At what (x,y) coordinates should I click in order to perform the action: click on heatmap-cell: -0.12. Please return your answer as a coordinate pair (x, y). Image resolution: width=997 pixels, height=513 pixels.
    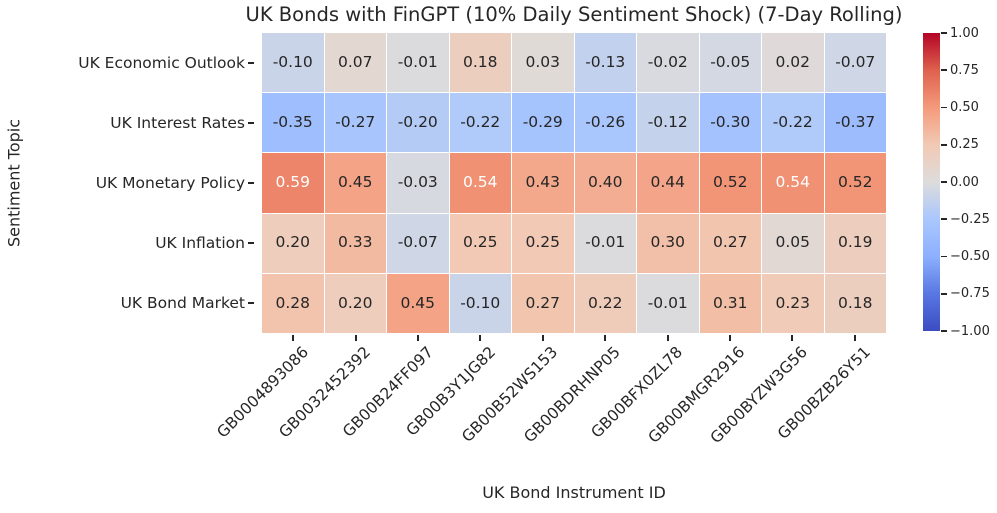
    Looking at the image, I should click on (668, 123).